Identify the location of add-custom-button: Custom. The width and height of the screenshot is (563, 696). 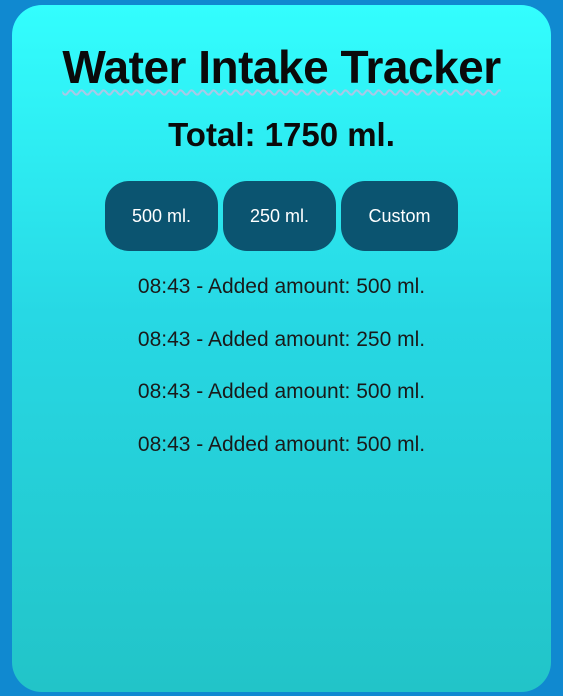
(399, 216).